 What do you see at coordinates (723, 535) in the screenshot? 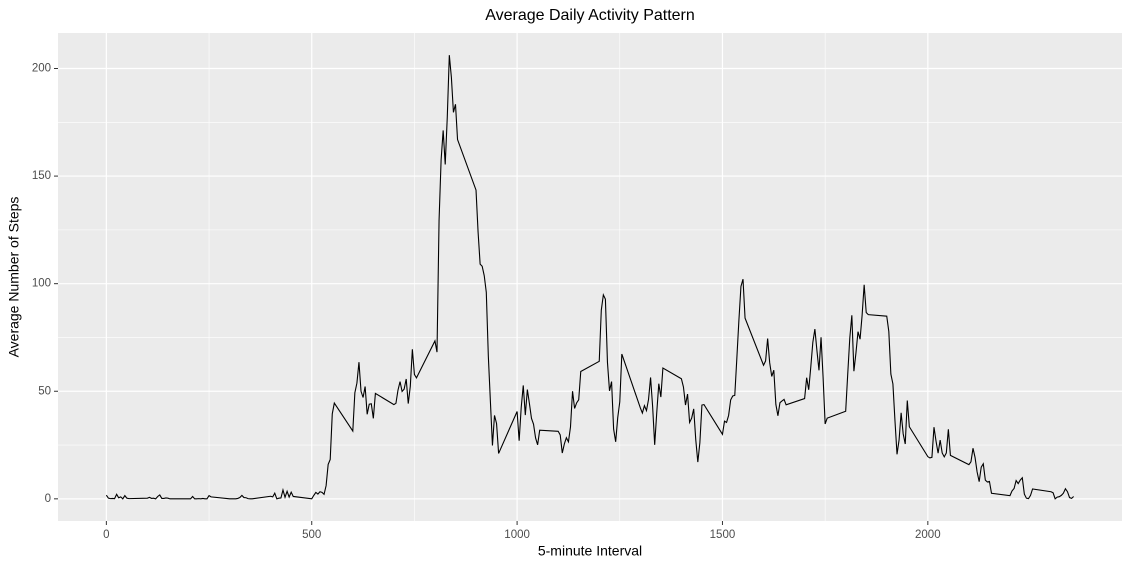
I see `x-tick-label: 1500` at bounding box center [723, 535].